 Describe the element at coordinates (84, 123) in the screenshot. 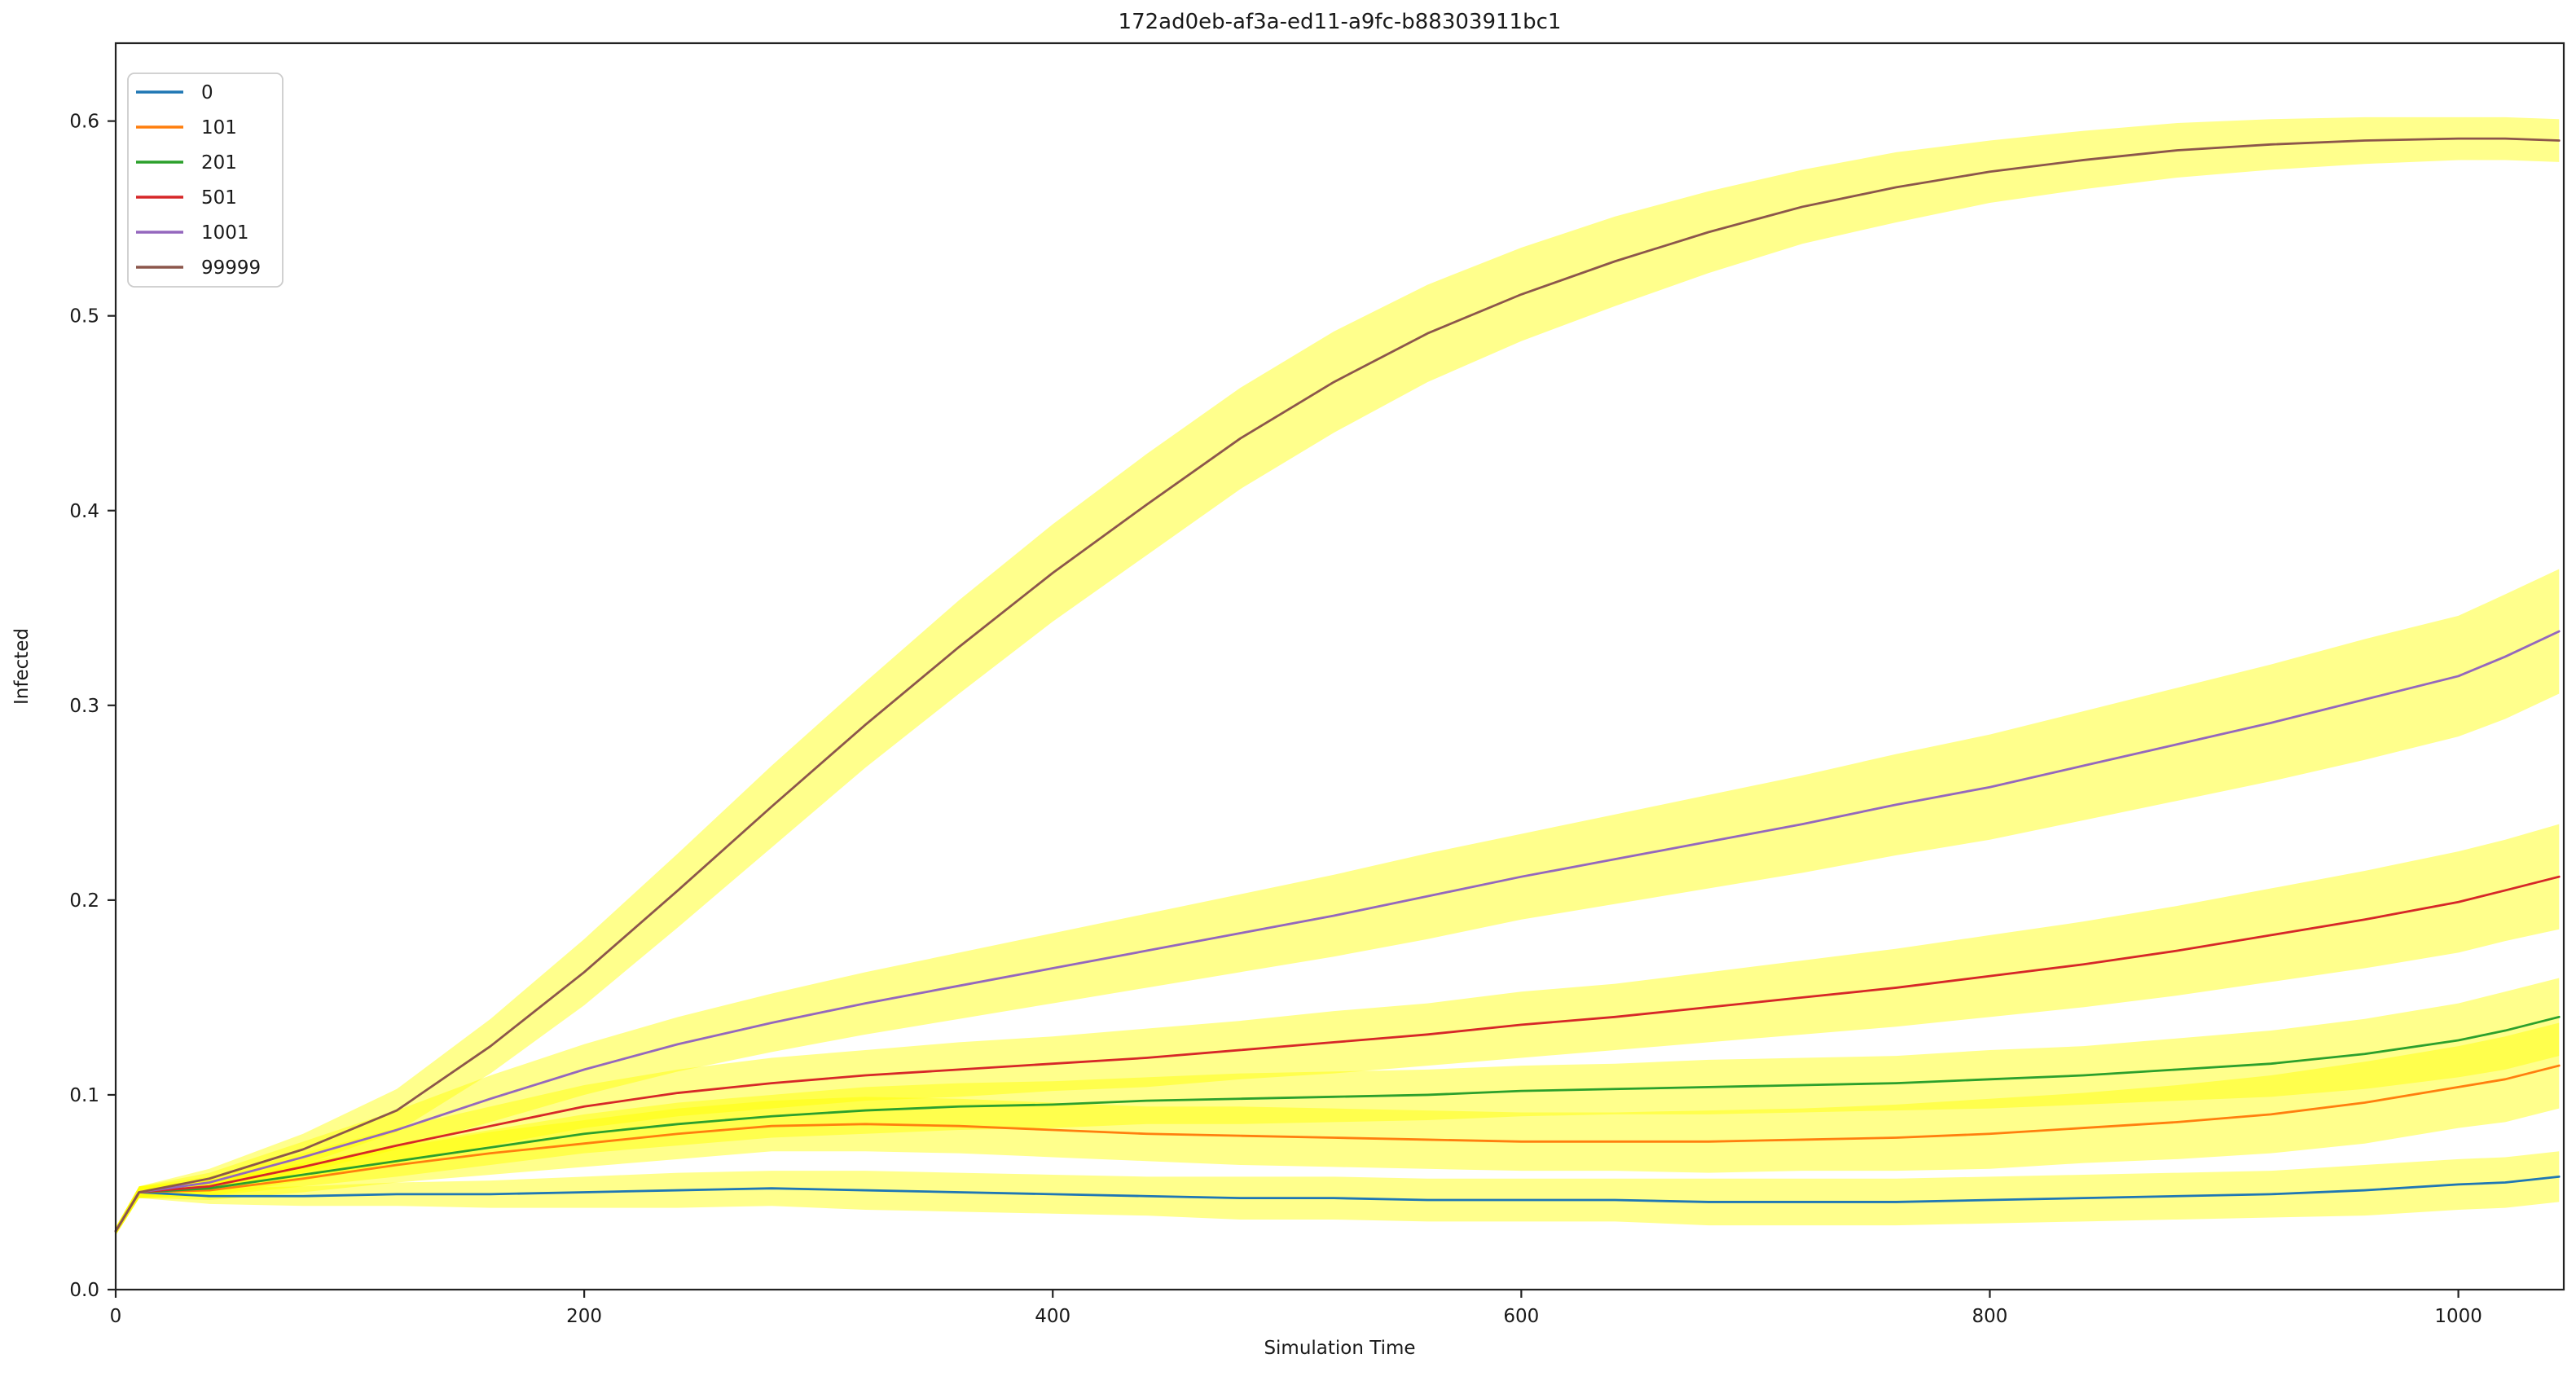

I see `y-tick-label: 0.6` at that location.